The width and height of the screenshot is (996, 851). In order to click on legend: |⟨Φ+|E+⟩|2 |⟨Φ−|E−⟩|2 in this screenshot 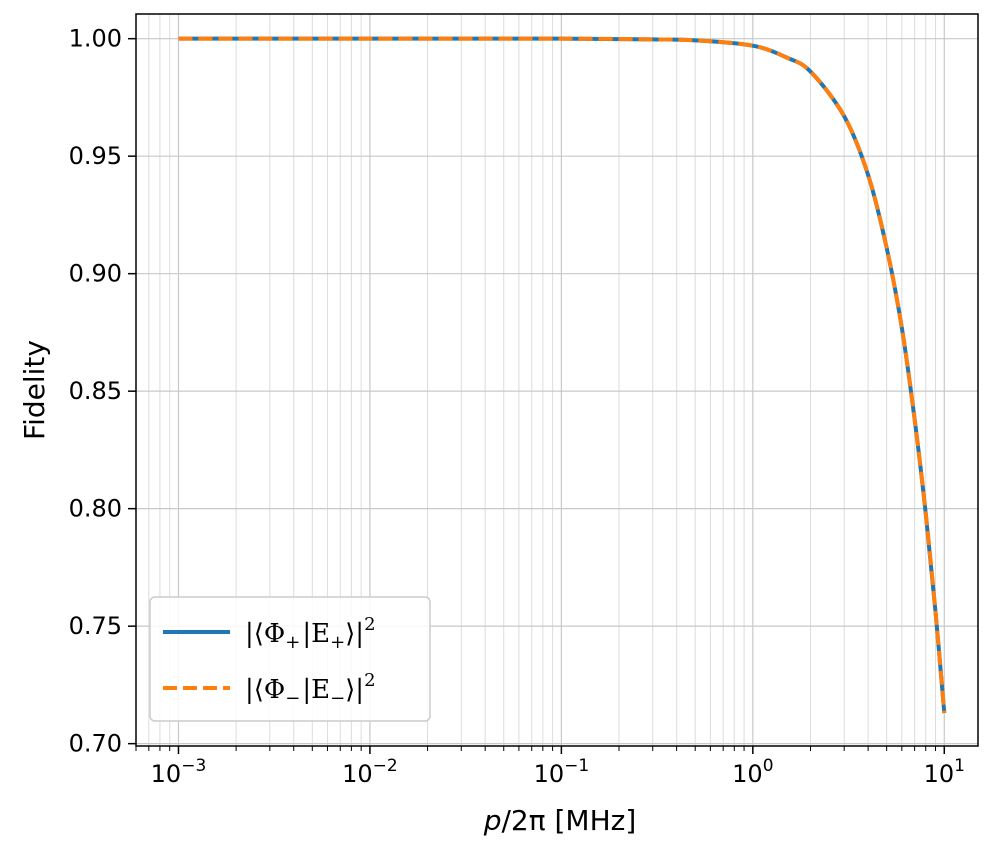, I will do `click(290, 659)`.